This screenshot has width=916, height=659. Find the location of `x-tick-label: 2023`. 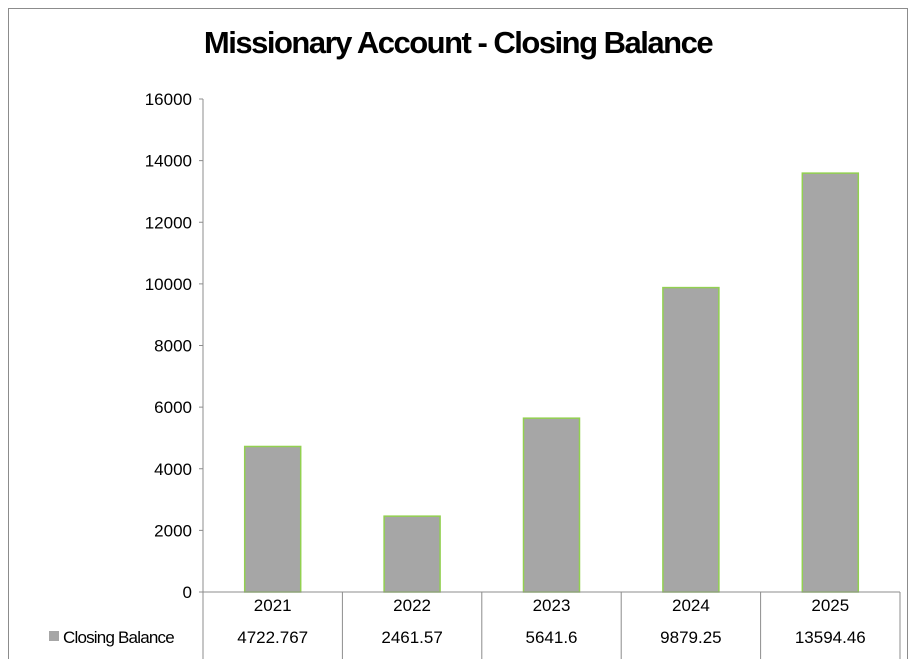

x-tick-label: 2023 is located at coordinates (552, 605).